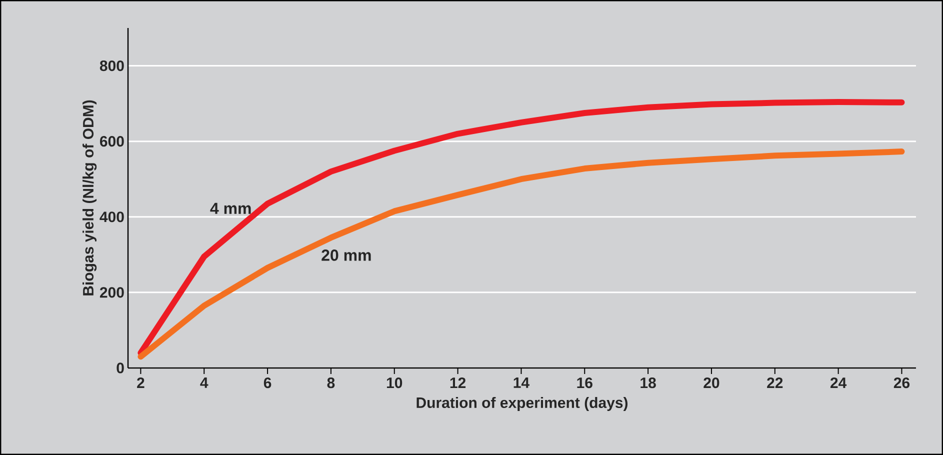 This screenshot has height=455, width=943. Describe the element at coordinates (230, 208) in the screenshot. I see `series-label: 4 mm` at that location.